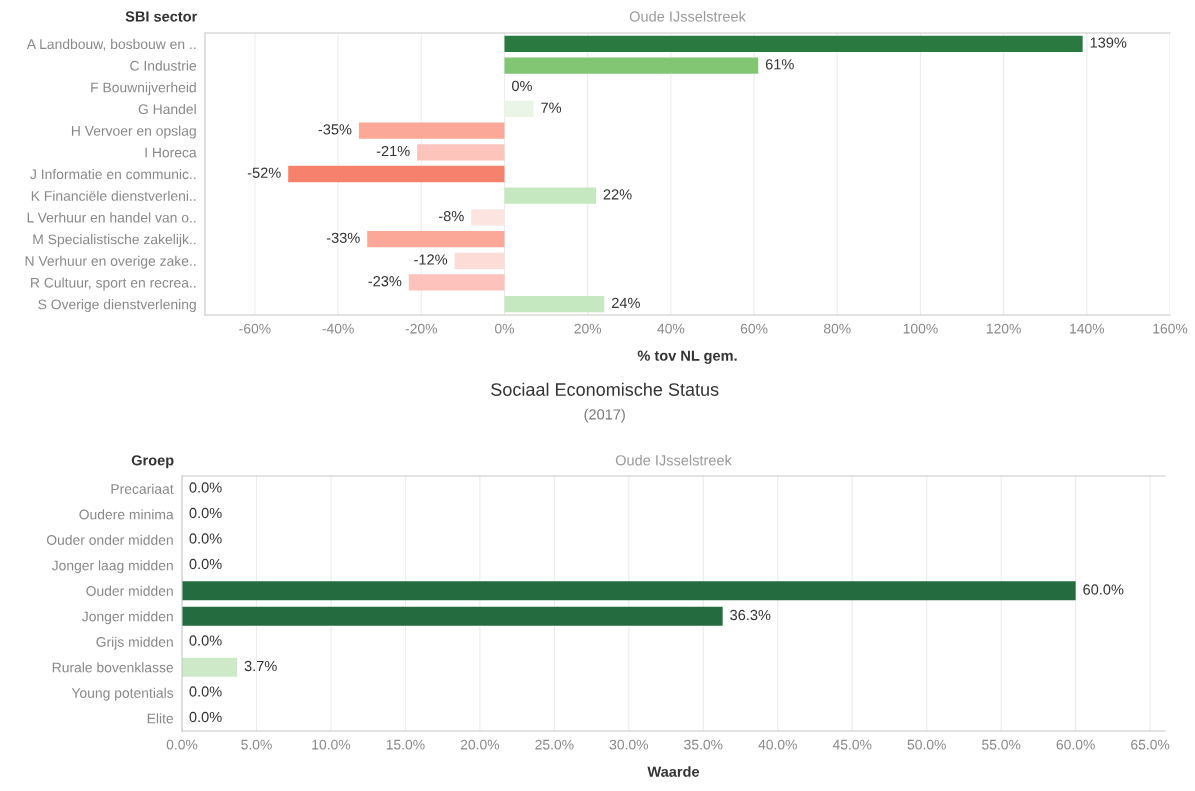 Image resolution: width=1195 pixels, height=791 pixels. What do you see at coordinates (551, 107) in the screenshot?
I see `data-label: 7%` at bounding box center [551, 107].